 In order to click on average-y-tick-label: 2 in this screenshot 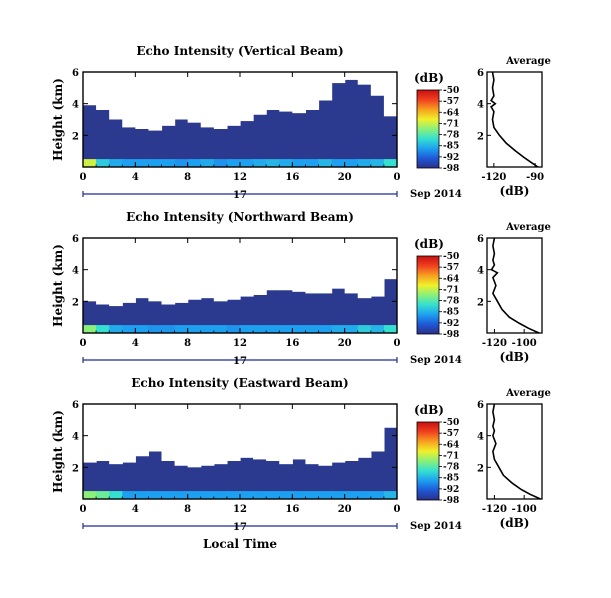, I will do `click(480, 136)`.